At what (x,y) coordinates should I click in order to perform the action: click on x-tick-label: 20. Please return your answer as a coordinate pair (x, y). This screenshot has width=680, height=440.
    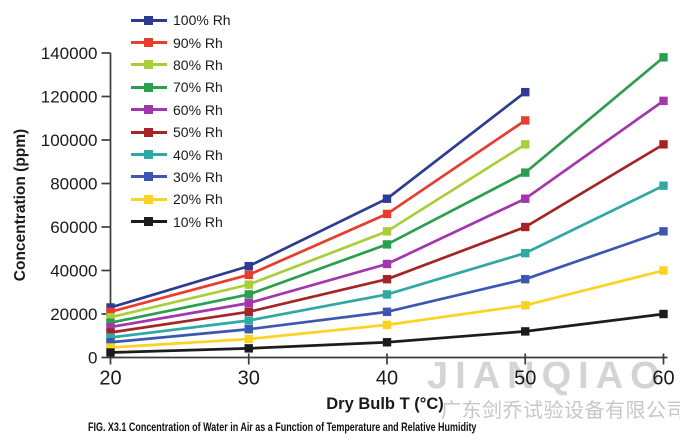
    Looking at the image, I should click on (110, 379).